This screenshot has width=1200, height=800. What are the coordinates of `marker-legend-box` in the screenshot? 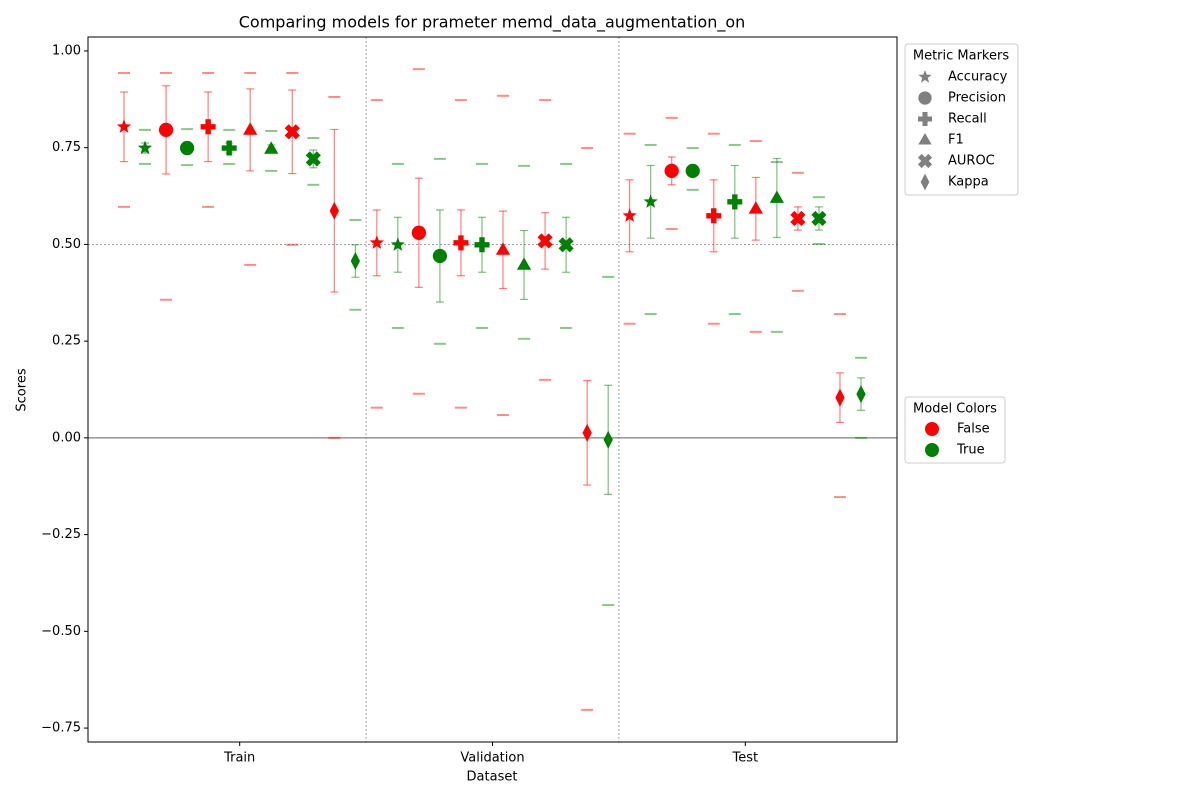 It's located at (961, 119).